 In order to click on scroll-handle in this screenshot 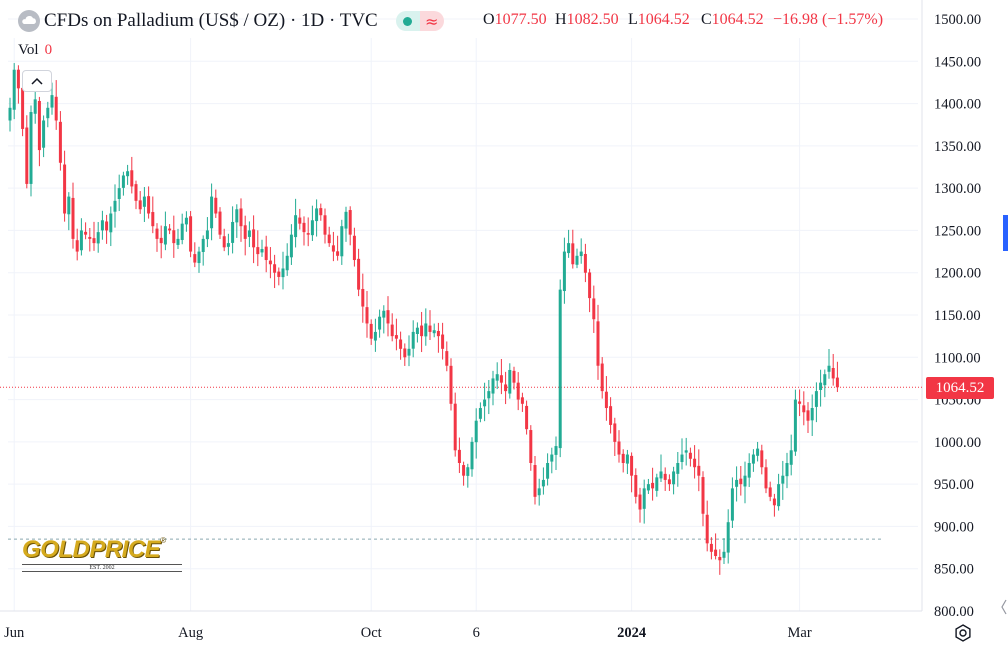, I will do `click(1004, 607)`.